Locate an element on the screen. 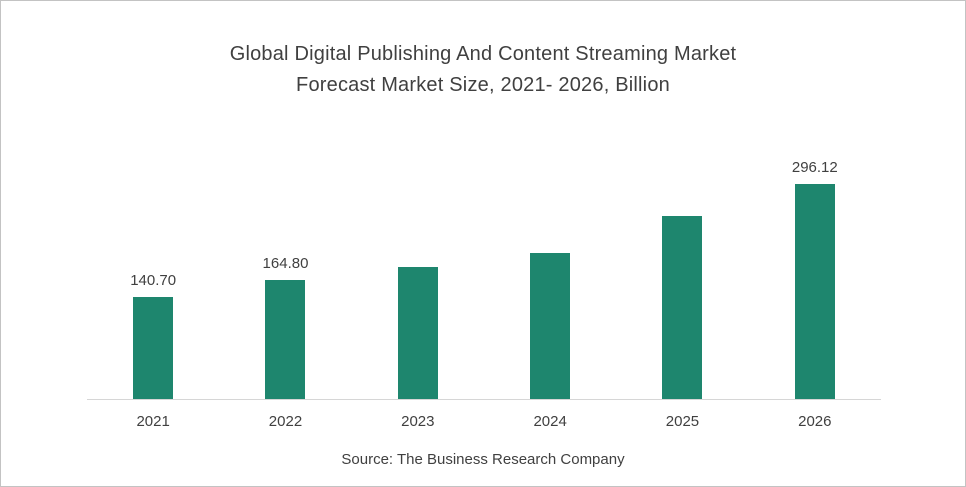  bar-2025 is located at coordinates (682, 307).